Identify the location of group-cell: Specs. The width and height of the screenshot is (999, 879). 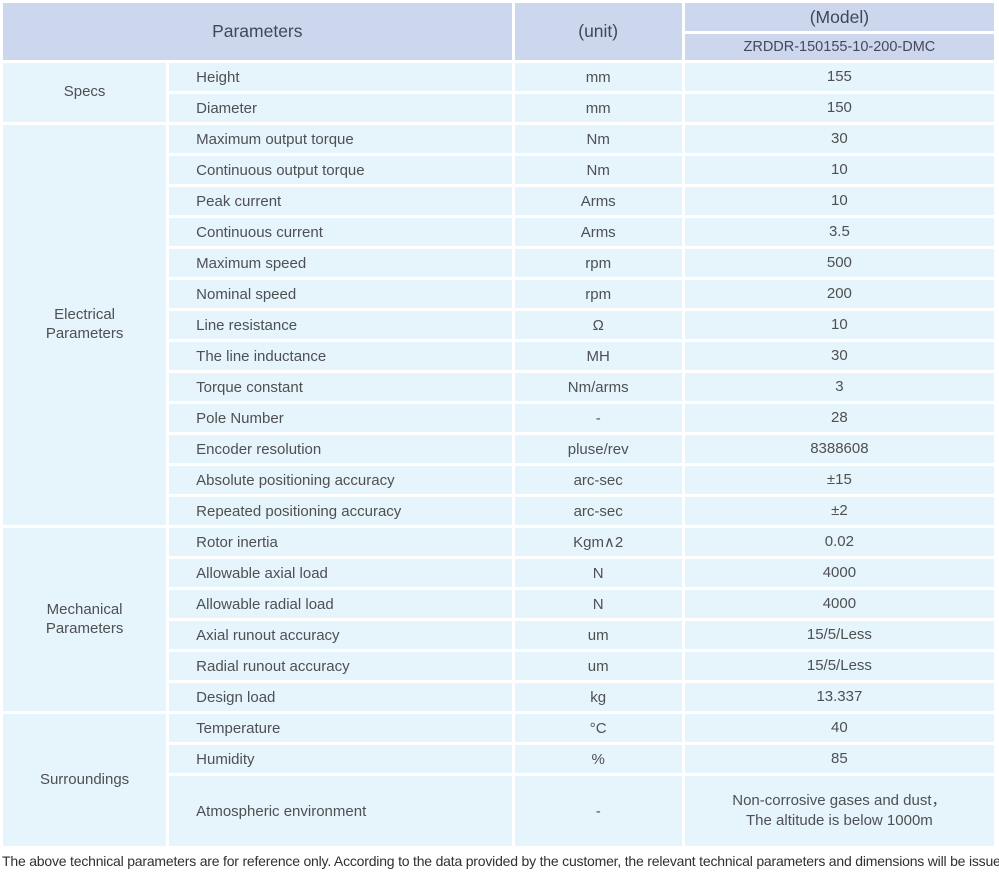
(85, 92).